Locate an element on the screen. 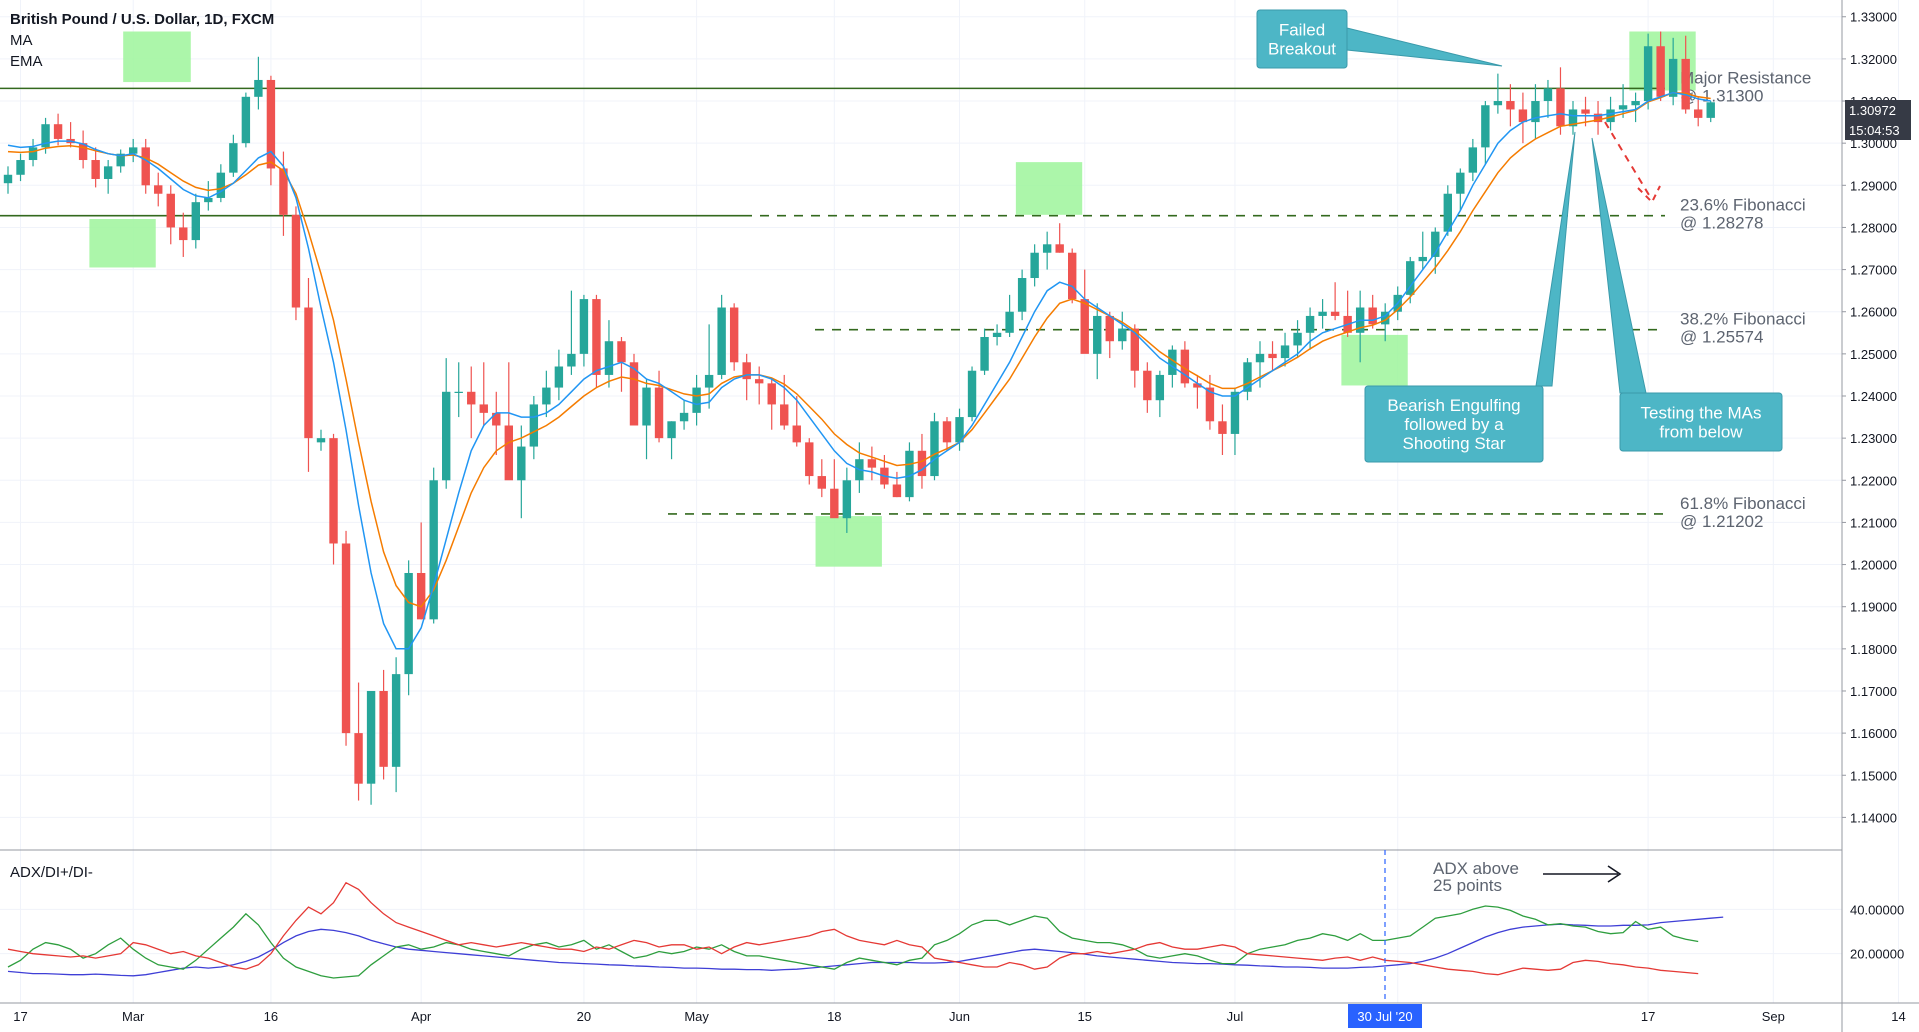 The height and width of the screenshot is (1032, 1919). price-tick-label: 1.18000 is located at coordinates (1873, 649).